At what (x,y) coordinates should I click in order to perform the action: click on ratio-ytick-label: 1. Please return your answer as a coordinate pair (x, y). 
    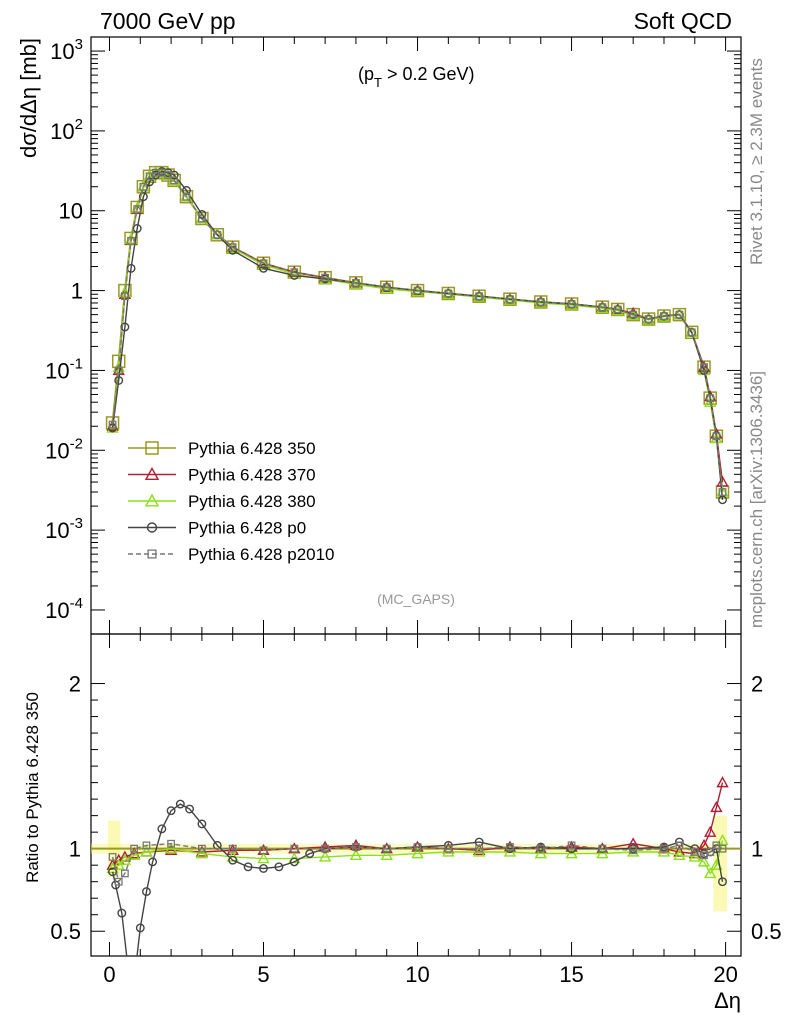
    Looking at the image, I should click on (75, 849).